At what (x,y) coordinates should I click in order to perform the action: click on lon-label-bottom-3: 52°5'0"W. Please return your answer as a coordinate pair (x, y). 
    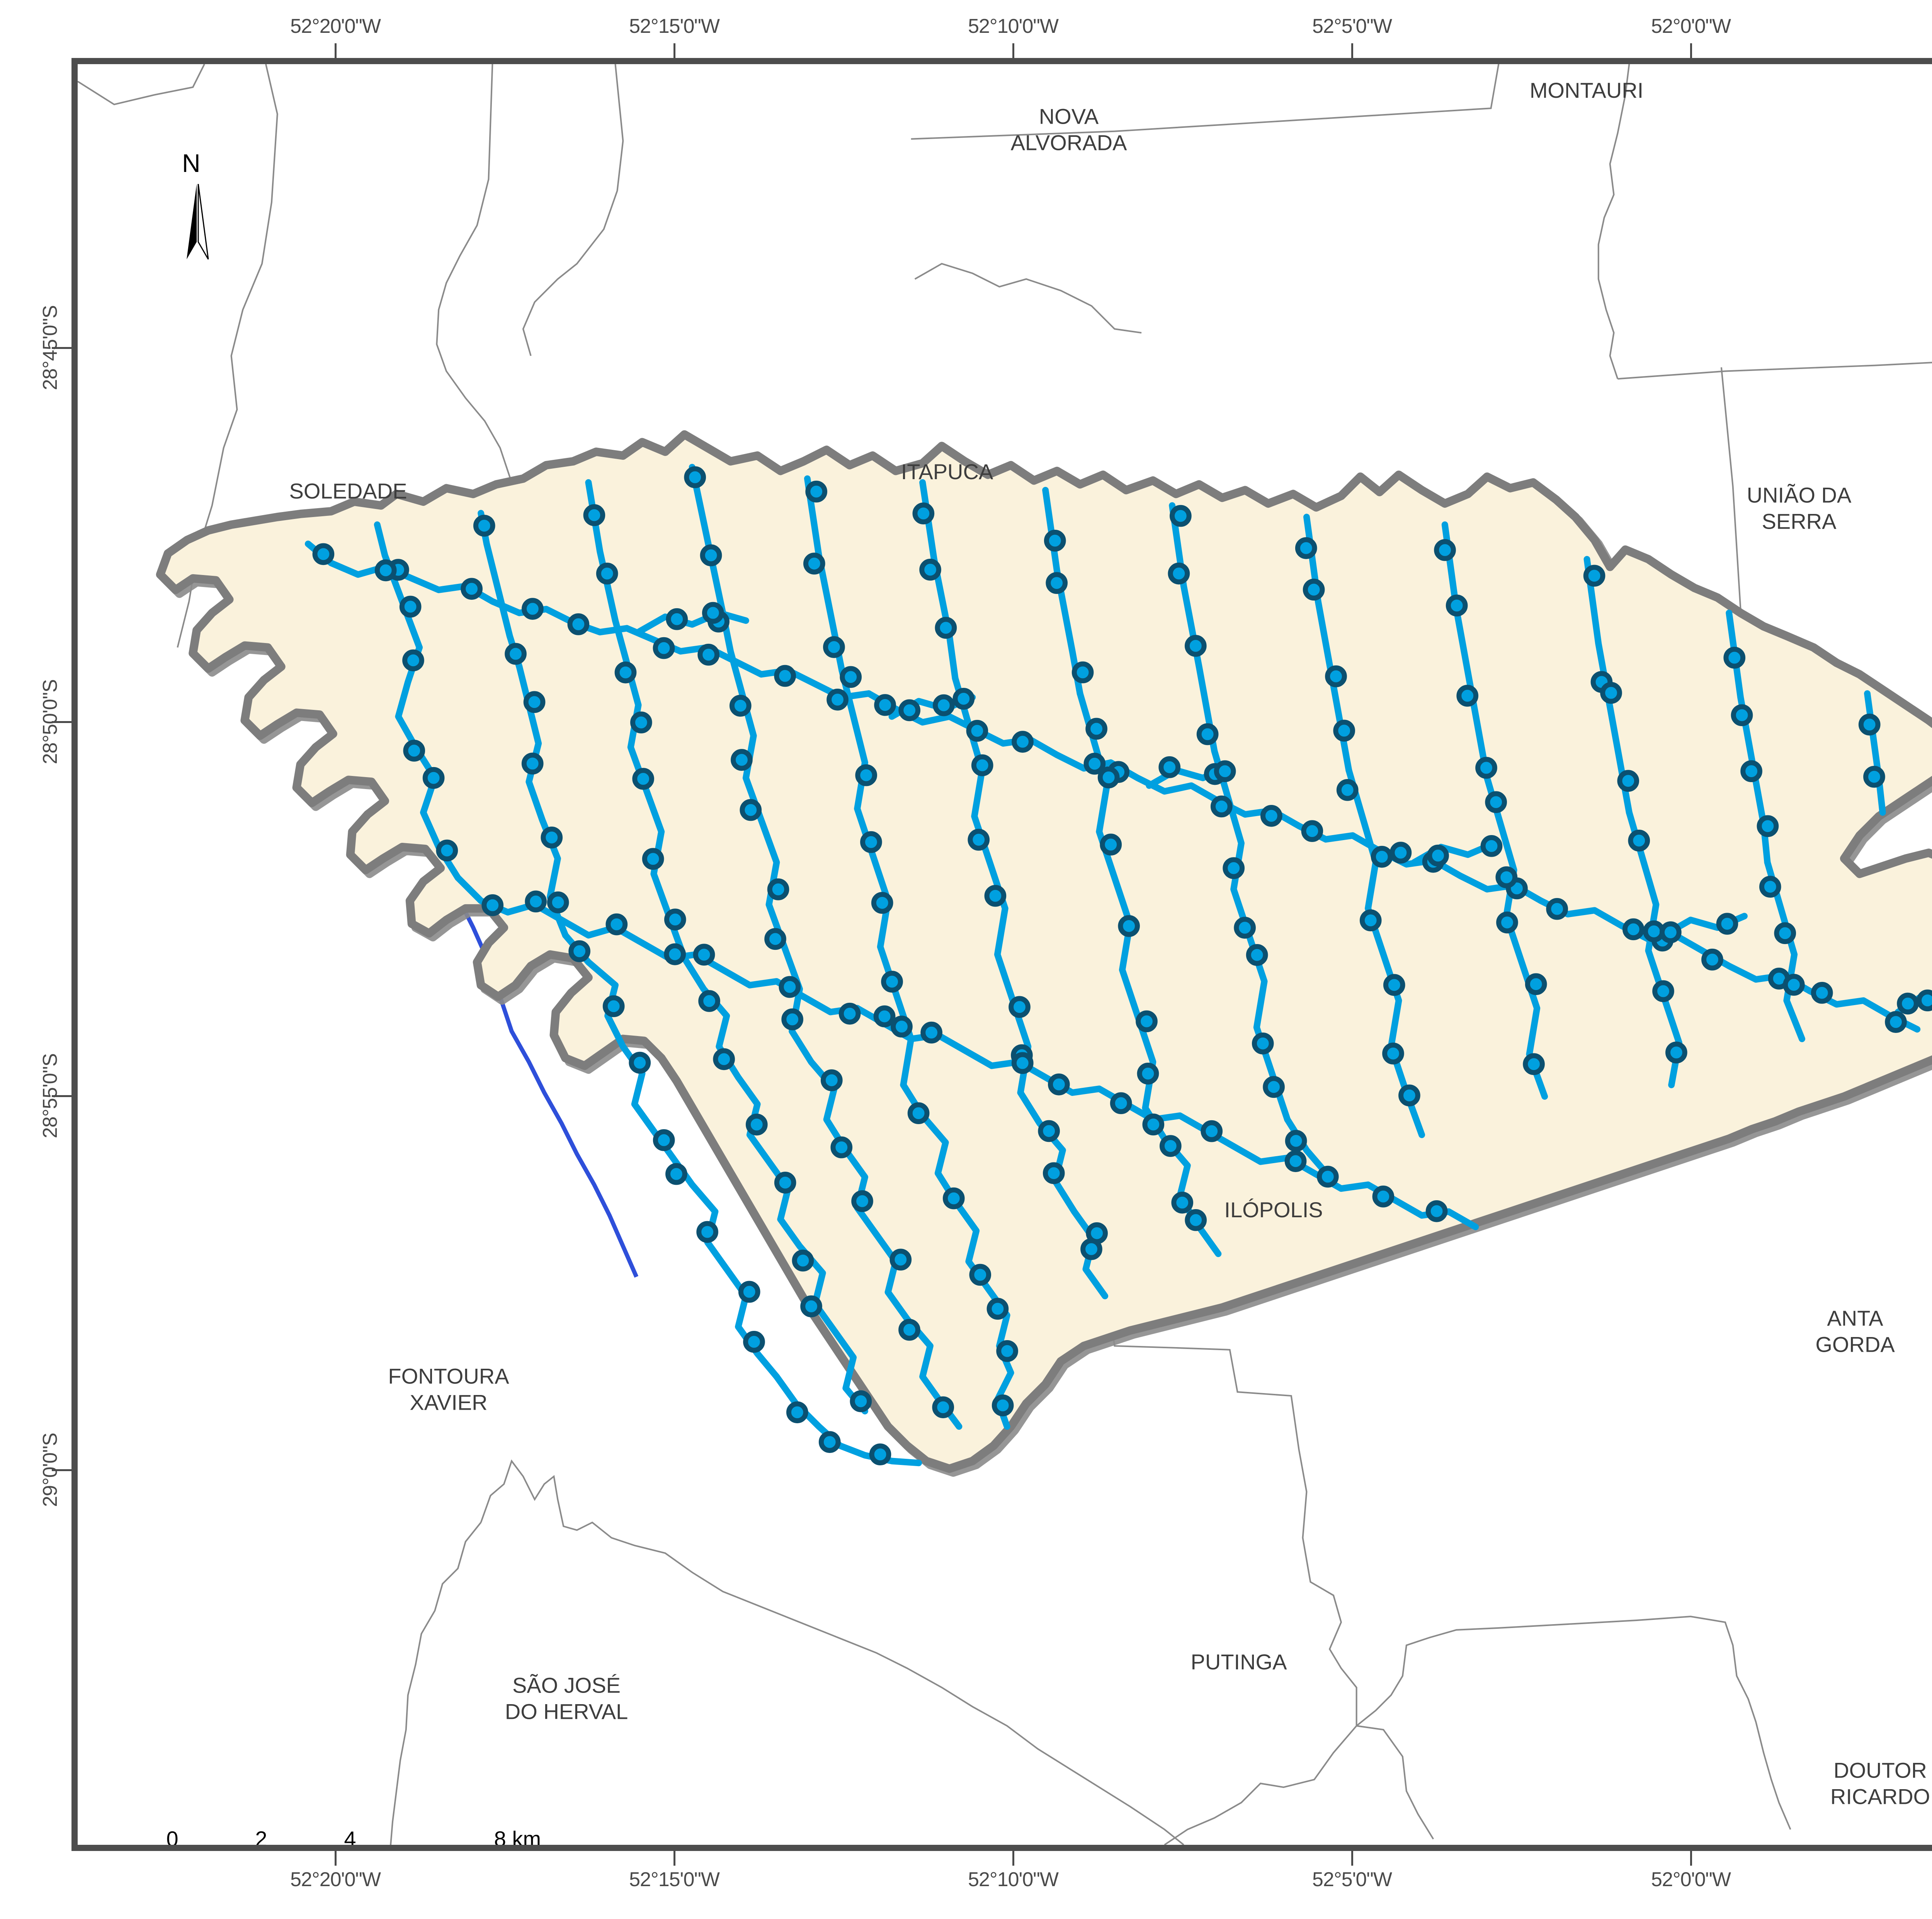
    Looking at the image, I should click on (1352, 1879).